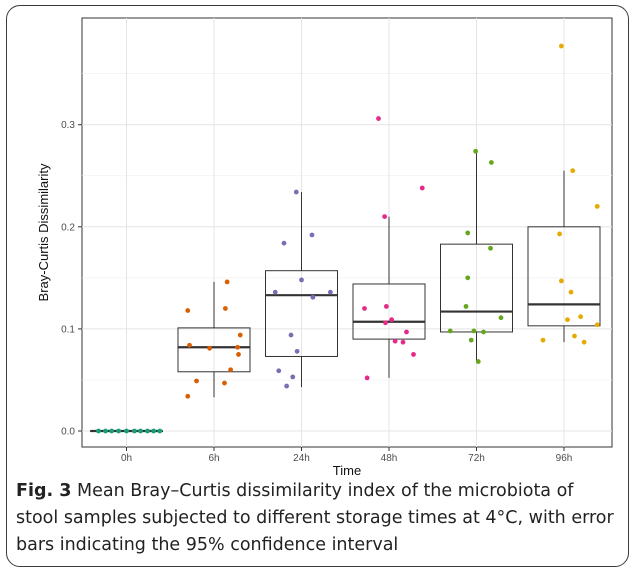  I want to click on y-tick-label: 0.0, so click(68, 432).